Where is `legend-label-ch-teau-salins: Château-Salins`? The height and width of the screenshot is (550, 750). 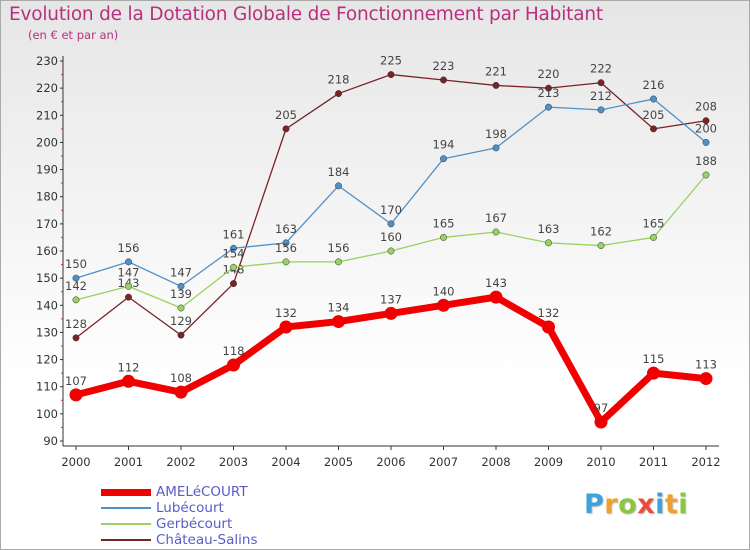 legend-label-ch-teau-salins: Château-Salins is located at coordinates (207, 540).